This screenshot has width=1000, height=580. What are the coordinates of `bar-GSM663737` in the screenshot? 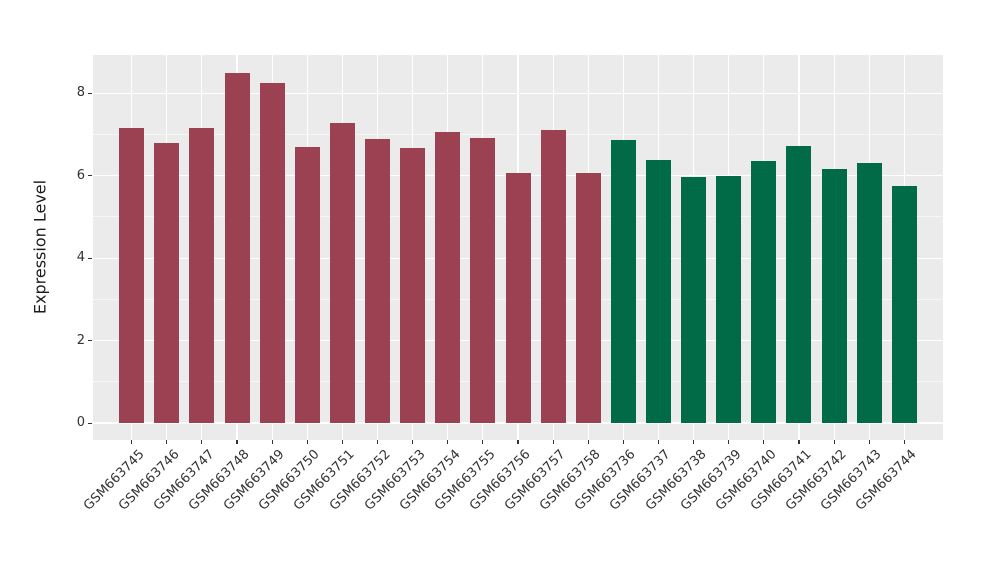 It's located at (658, 292).